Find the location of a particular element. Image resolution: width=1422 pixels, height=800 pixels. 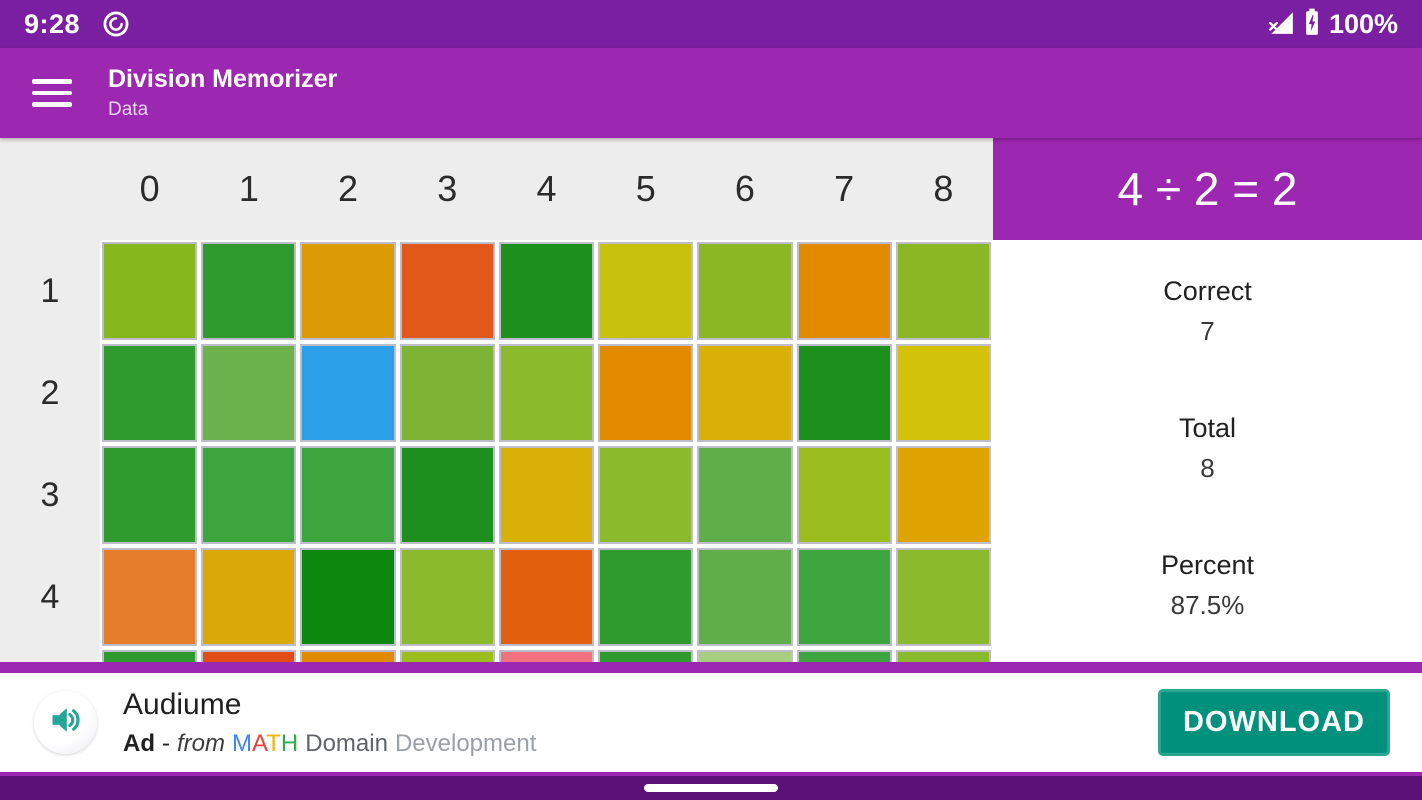

notification-icon is located at coordinates (116, 24).